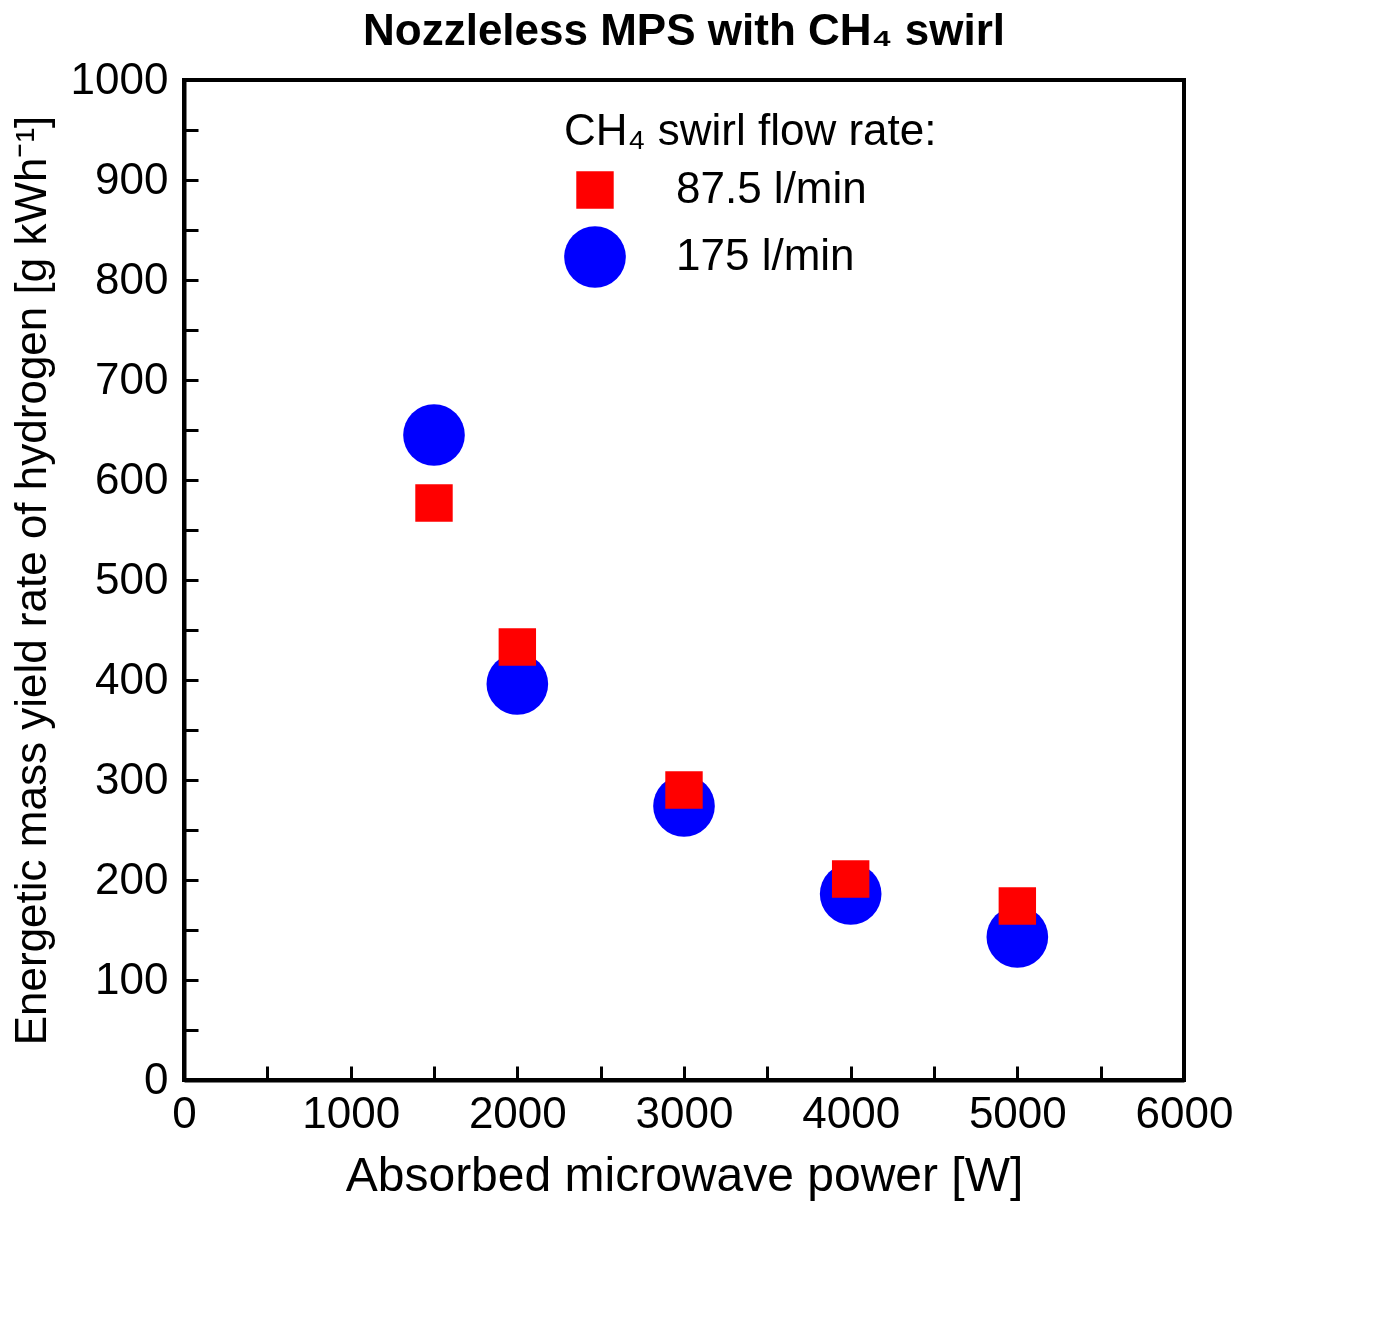  Describe the element at coordinates (851, 1112) in the screenshot. I see `x-tick-label: 4000` at that location.